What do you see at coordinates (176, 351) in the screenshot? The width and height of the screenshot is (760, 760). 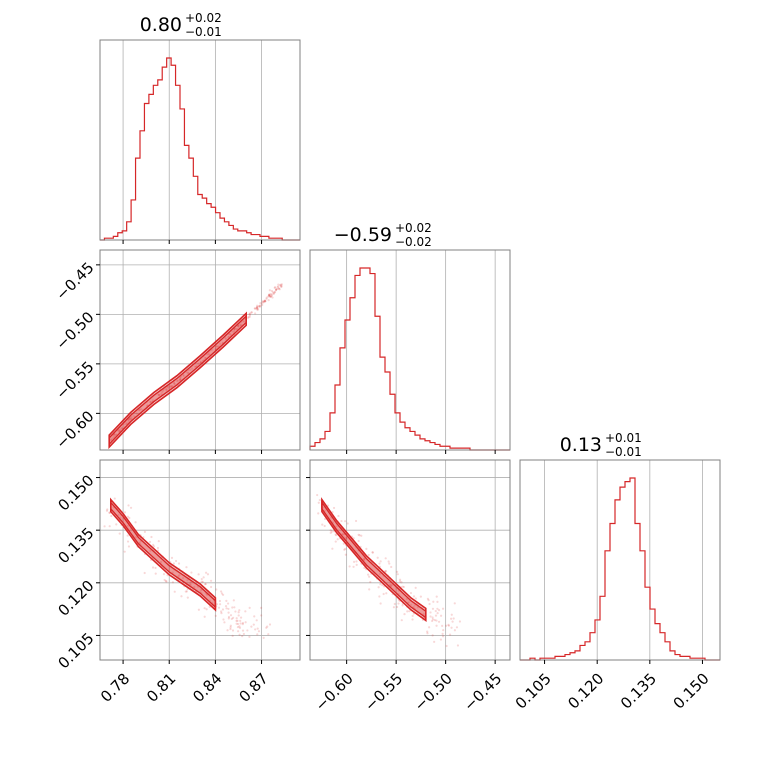 I see `panel-1-0: −0.60−0.55 −0.50−0.45` at bounding box center [176, 351].